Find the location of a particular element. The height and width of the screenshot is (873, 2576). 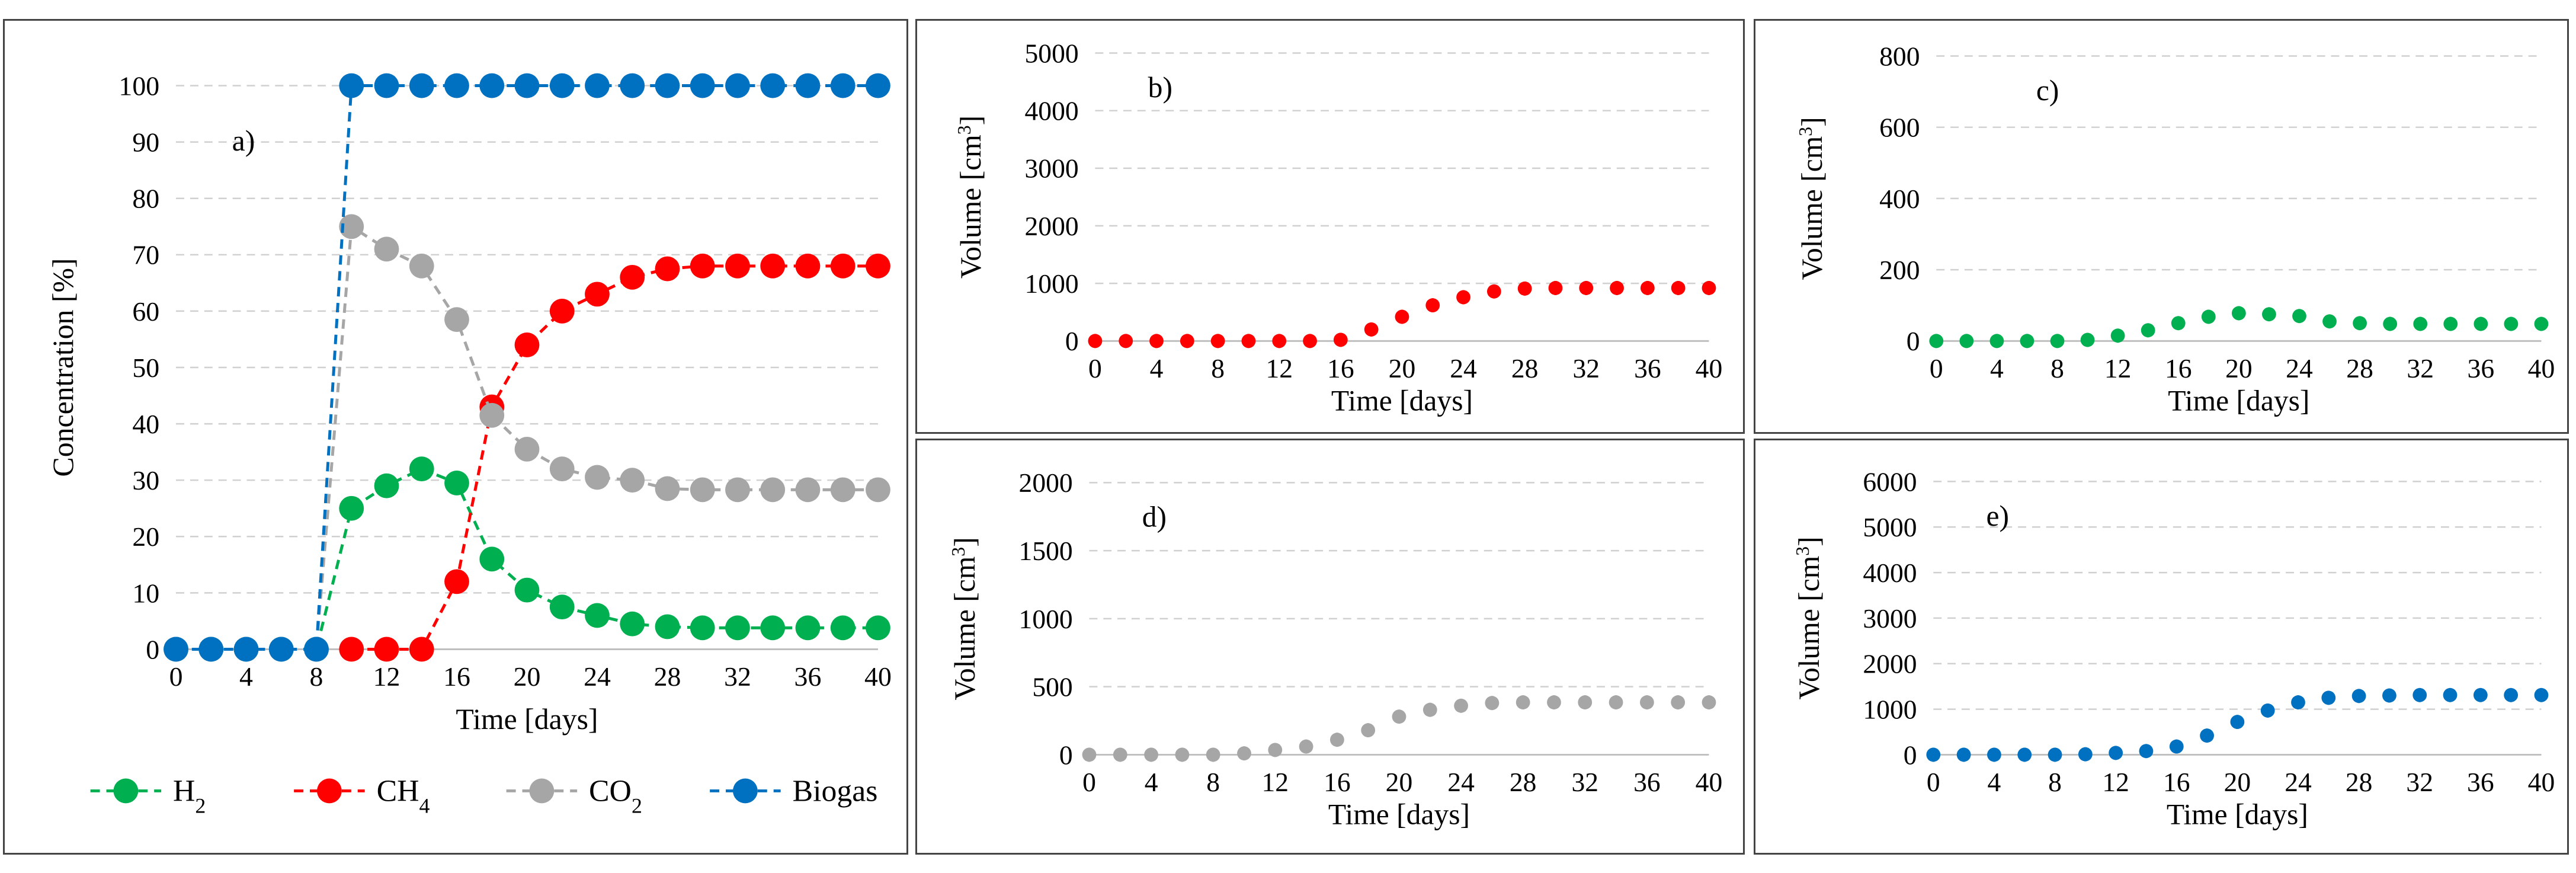

y-axis-title-superscript: 3 is located at coordinates (964, 130).